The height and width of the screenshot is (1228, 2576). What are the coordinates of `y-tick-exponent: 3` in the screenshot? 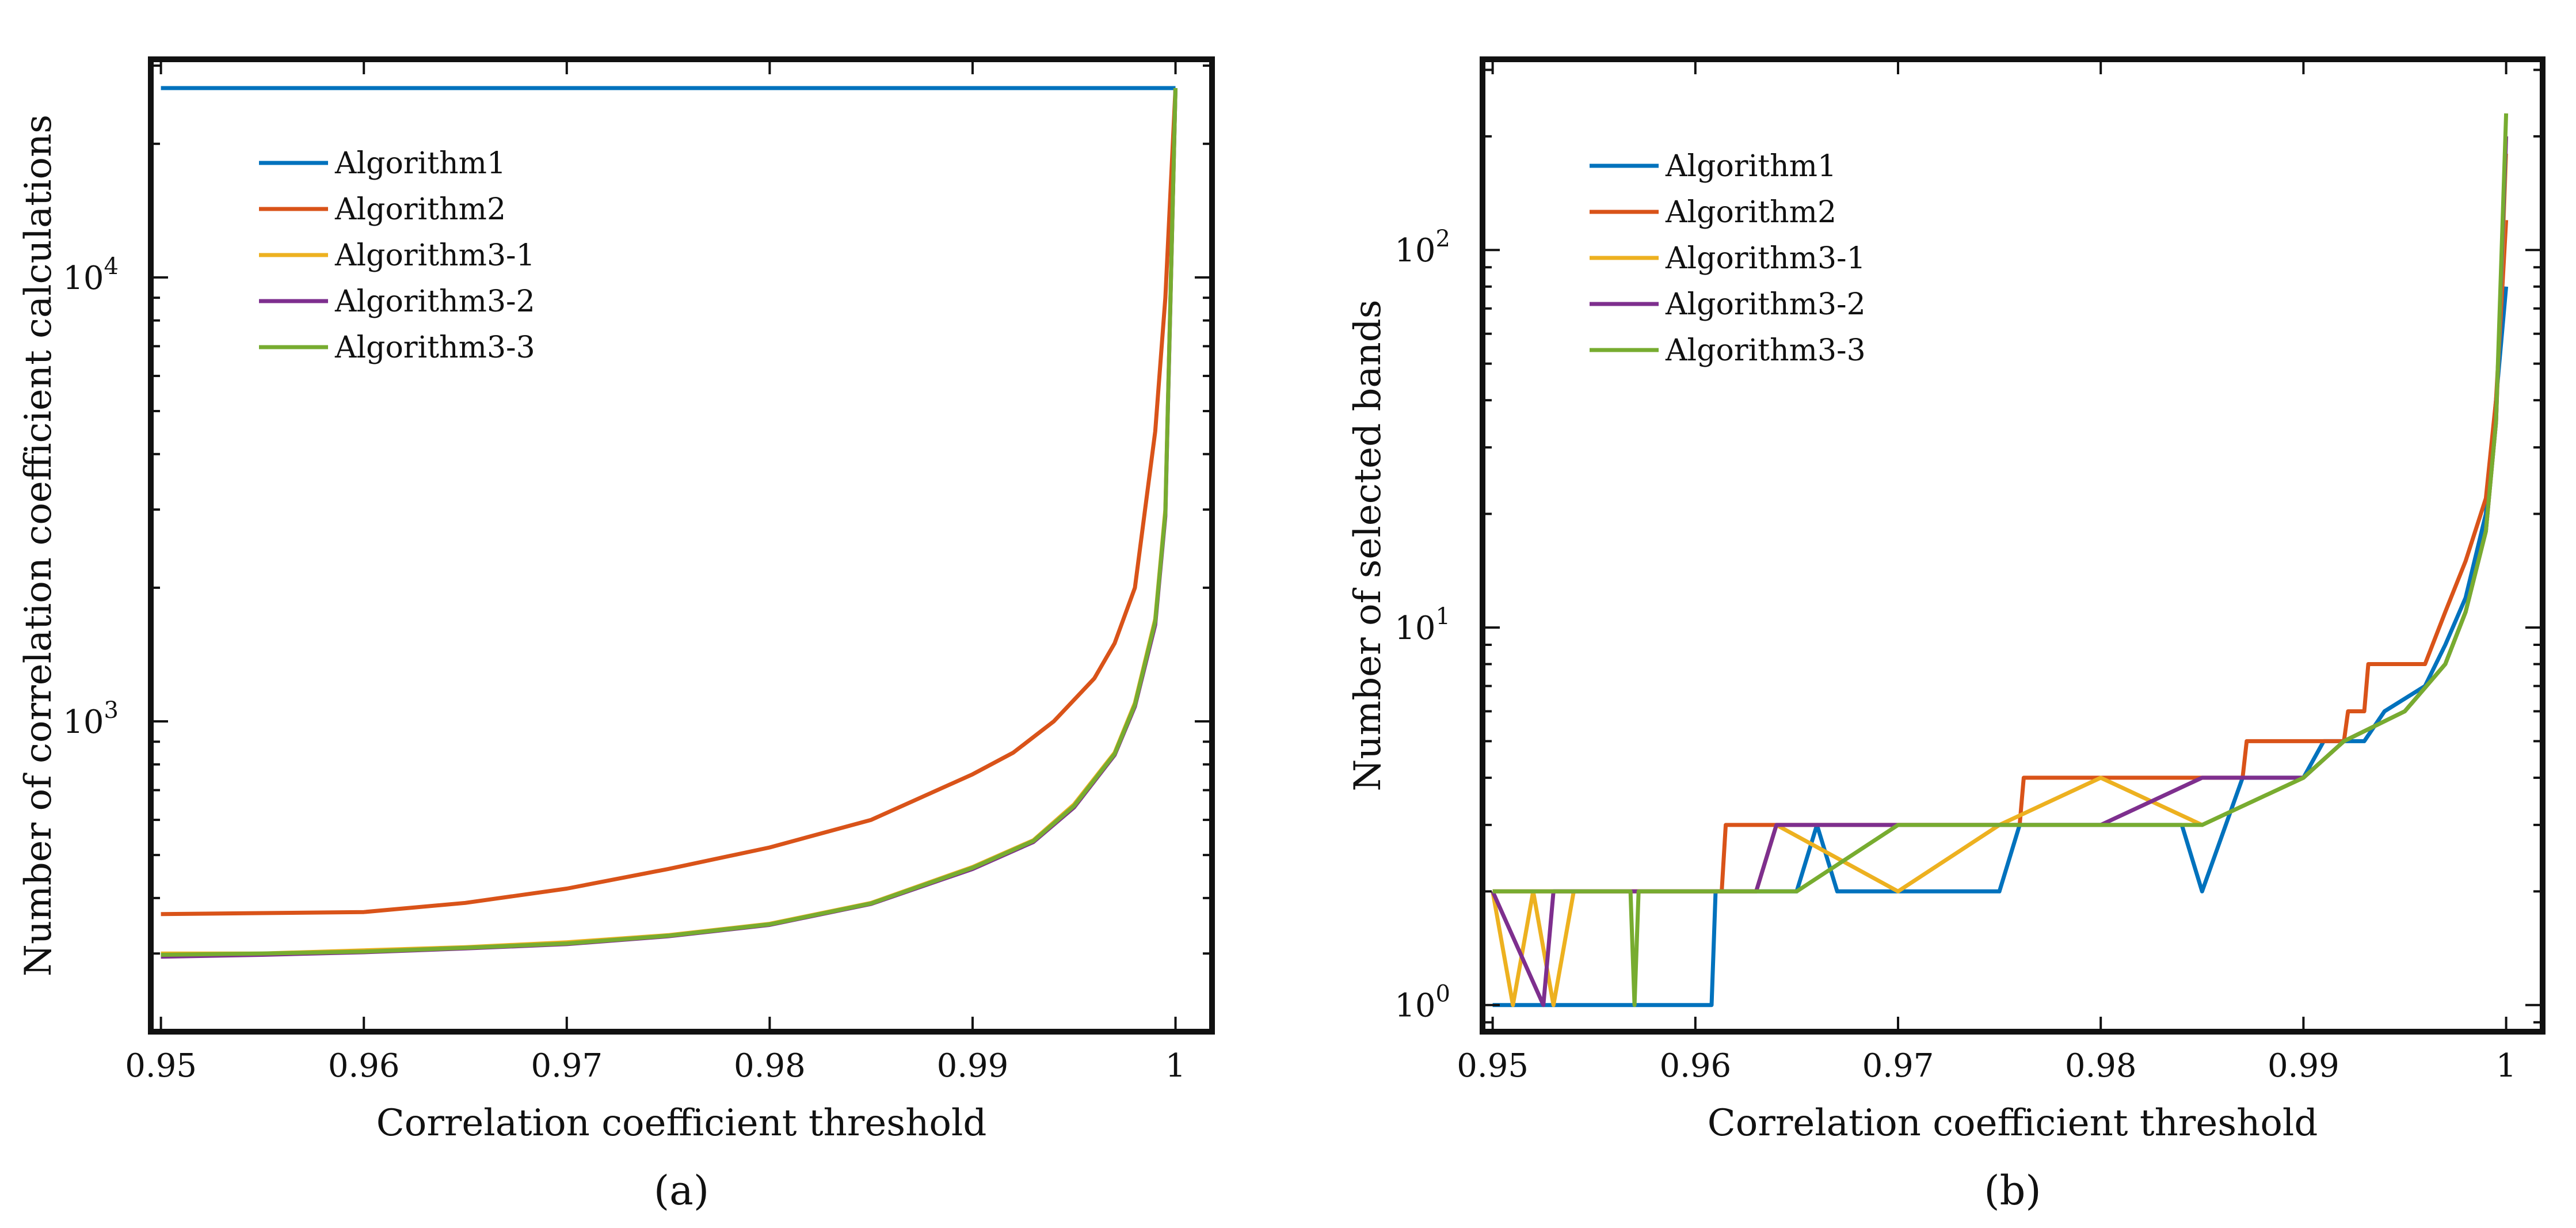 It's located at (112, 710).